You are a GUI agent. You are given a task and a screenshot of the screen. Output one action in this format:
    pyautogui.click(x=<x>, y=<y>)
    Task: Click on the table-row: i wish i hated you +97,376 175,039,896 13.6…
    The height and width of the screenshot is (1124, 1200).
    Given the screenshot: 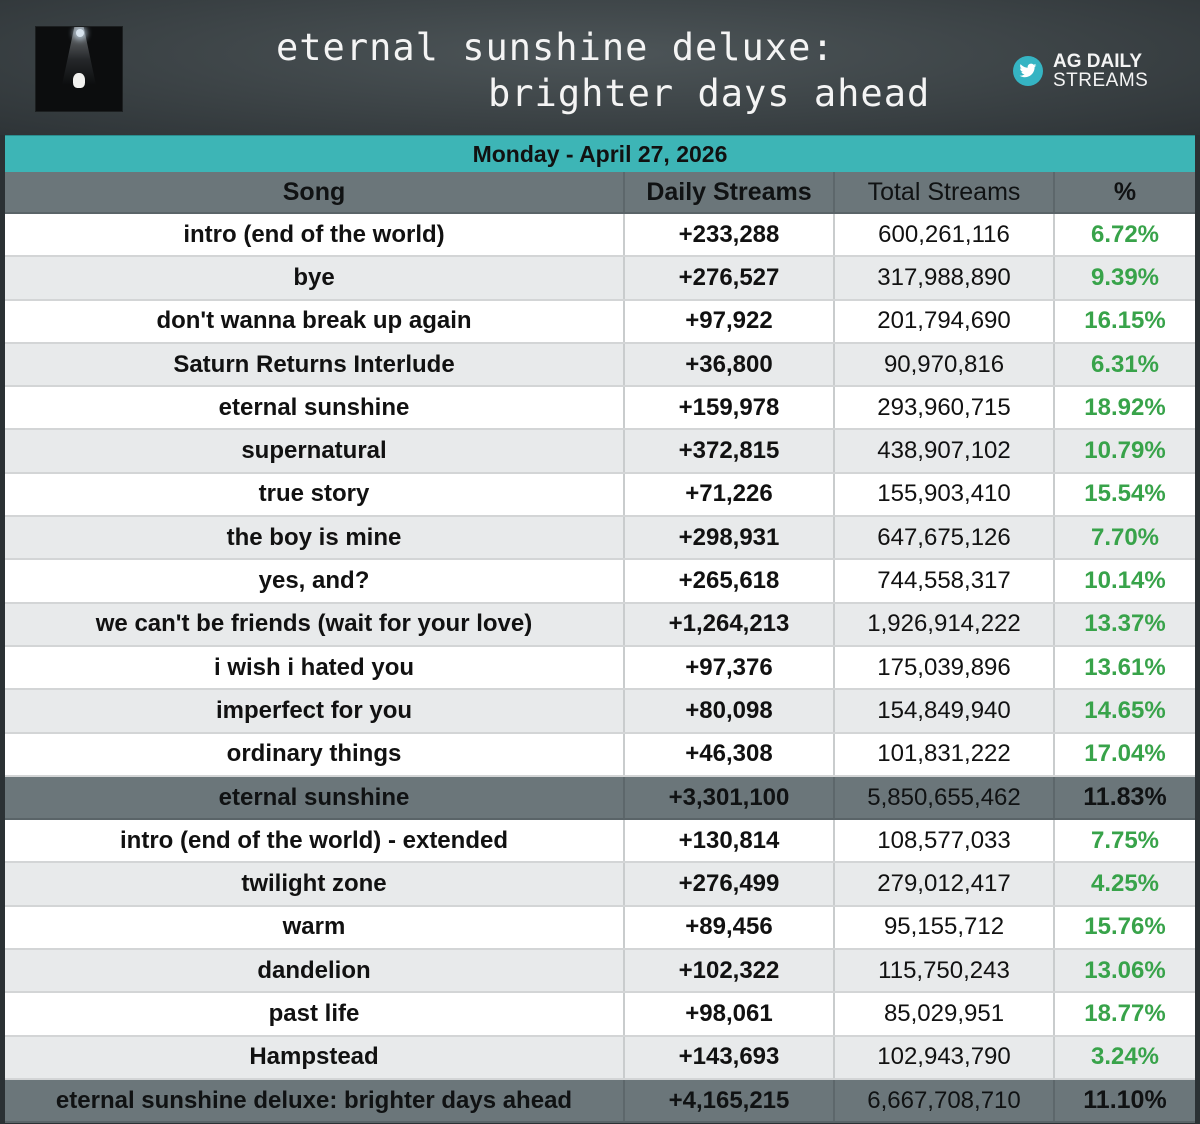 What is the action you would take?
    pyautogui.click(x=600, y=668)
    